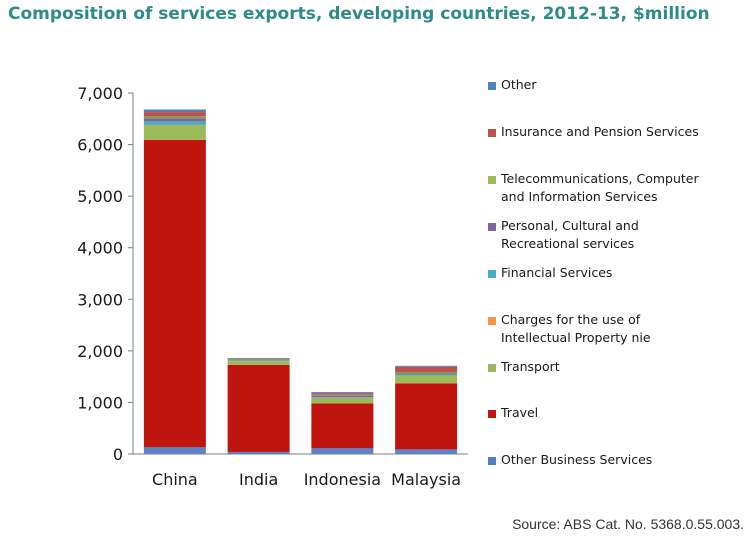 The width and height of the screenshot is (754, 542). I want to click on legend-label: Insurance and Pension Services, so click(600, 131).